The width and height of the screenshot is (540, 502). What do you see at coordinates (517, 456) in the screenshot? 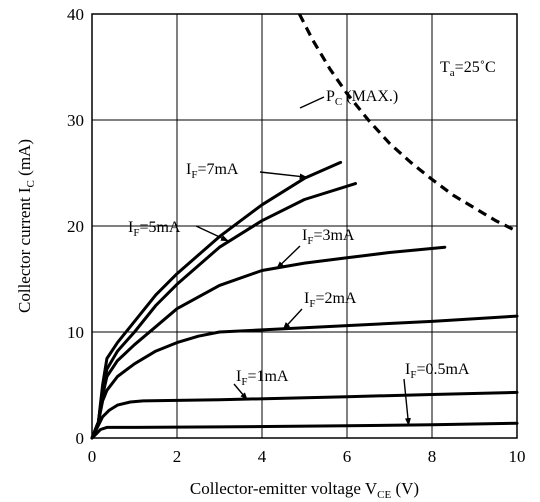
I see `x-tick-label-5: 10` at bounding box center [517, 456].